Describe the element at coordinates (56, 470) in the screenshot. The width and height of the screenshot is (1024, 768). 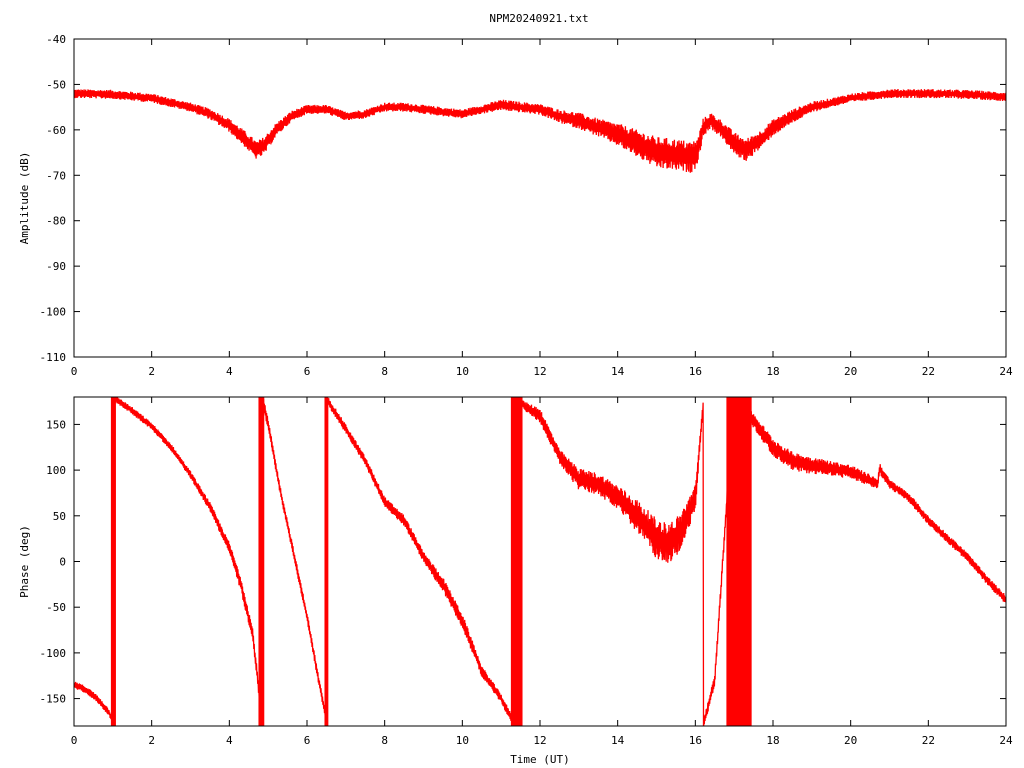
I see `y-tick-label: 100` at that location.